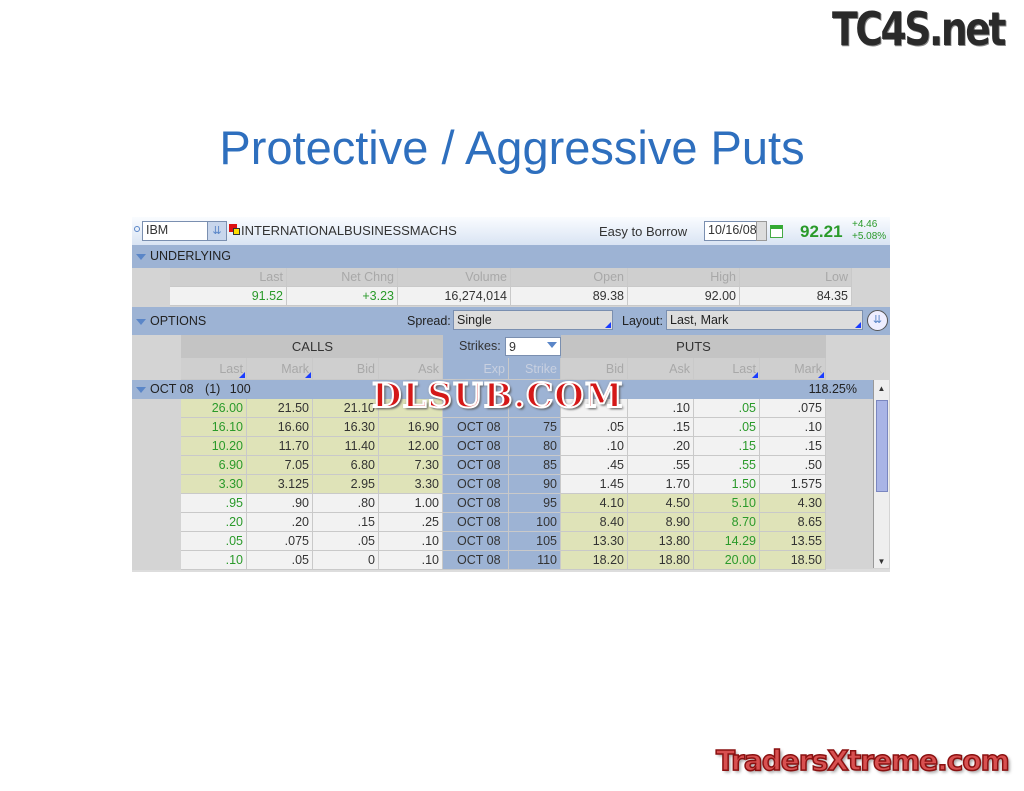 The height and width of the screenshot is (791, 1024). I want to click on option-cell: 85, so click(535, 465).